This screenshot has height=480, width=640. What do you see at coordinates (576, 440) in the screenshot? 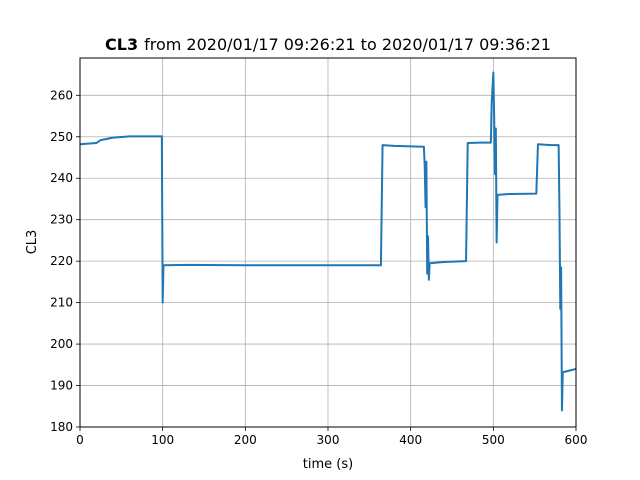
I see `x-tick-label: 600` at bounding box center [576, 440].